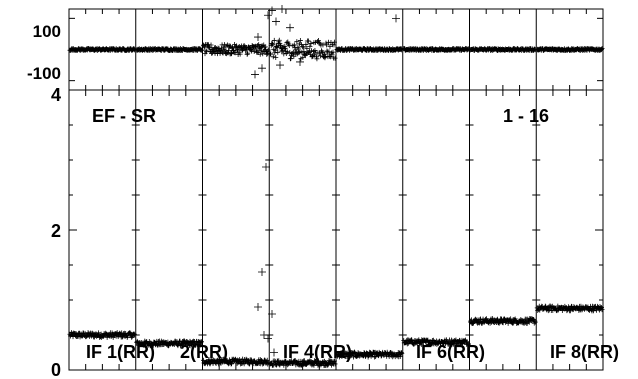 The height and width of the screenshot is (379, 638). I want to click on if-label: IF 1(RR), so click(120, 352).